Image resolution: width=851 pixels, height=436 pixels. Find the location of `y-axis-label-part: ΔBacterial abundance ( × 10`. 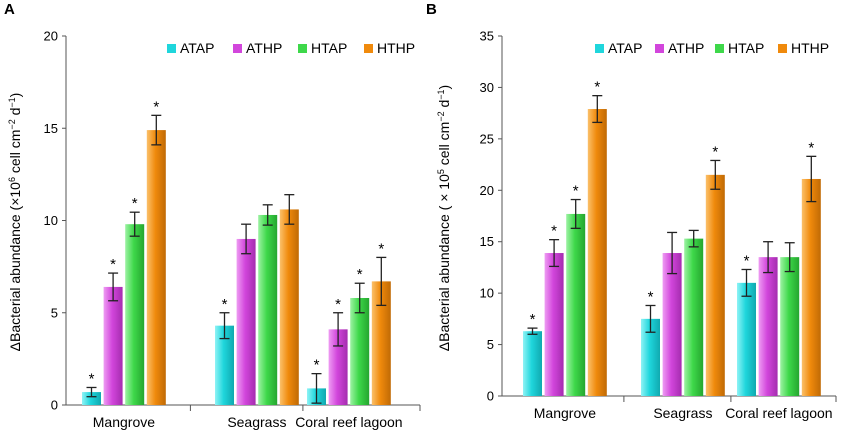

y-axis-label-part: ΔBacterial abundance ( × 10 is located at coordinates (444, 262).